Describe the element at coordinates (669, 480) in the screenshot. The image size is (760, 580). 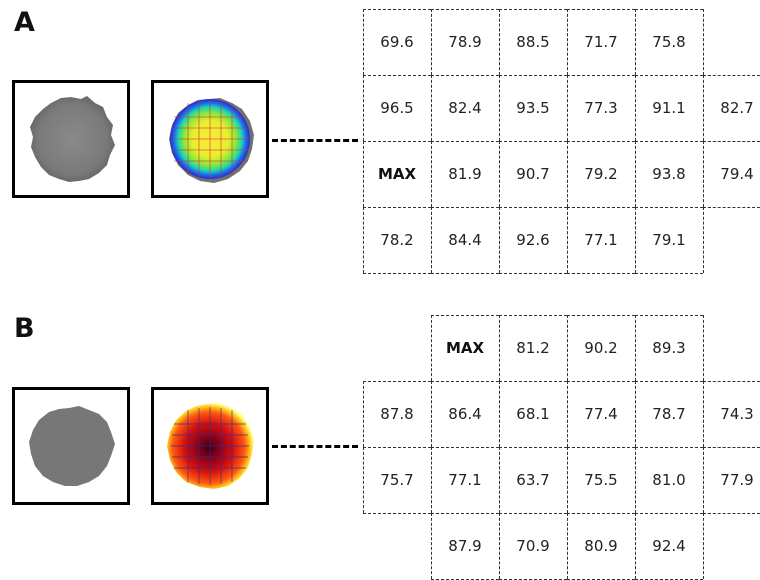
I see `value-cell: 81.0` at that location.